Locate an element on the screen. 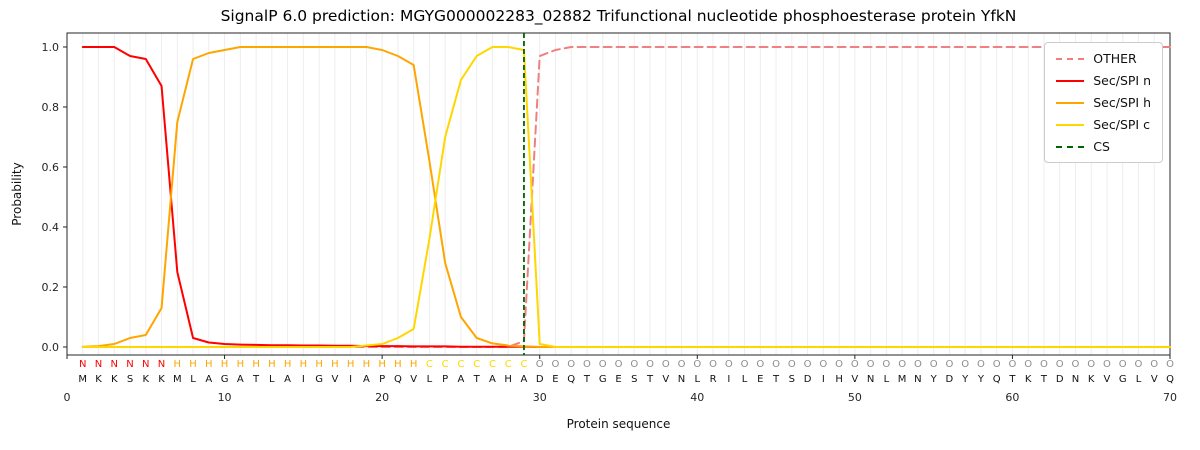  x-tick-label: 10 is located at coordinates (225, 397).